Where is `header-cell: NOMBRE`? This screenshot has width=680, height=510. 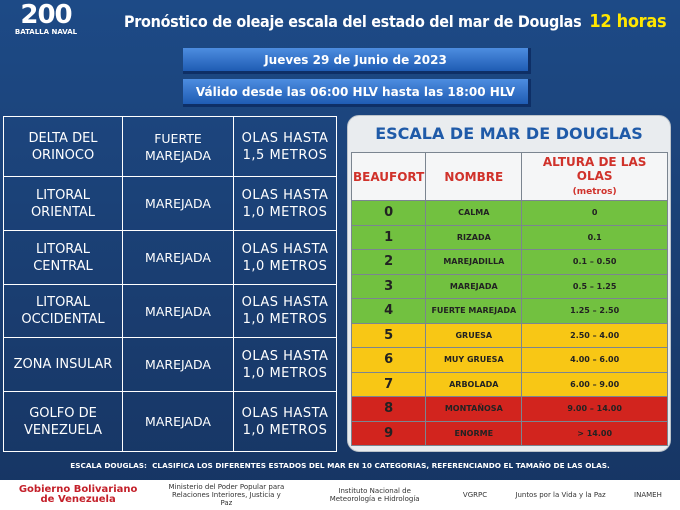 header-cell: NOMBRE is located at coordinates (474, 176).